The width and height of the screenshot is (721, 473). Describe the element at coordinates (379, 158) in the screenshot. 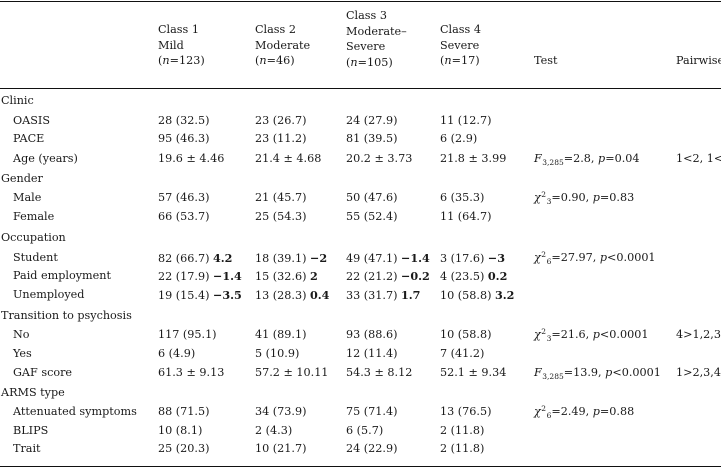

I see `cell-value: 20.2 ± 3.73` at that location.